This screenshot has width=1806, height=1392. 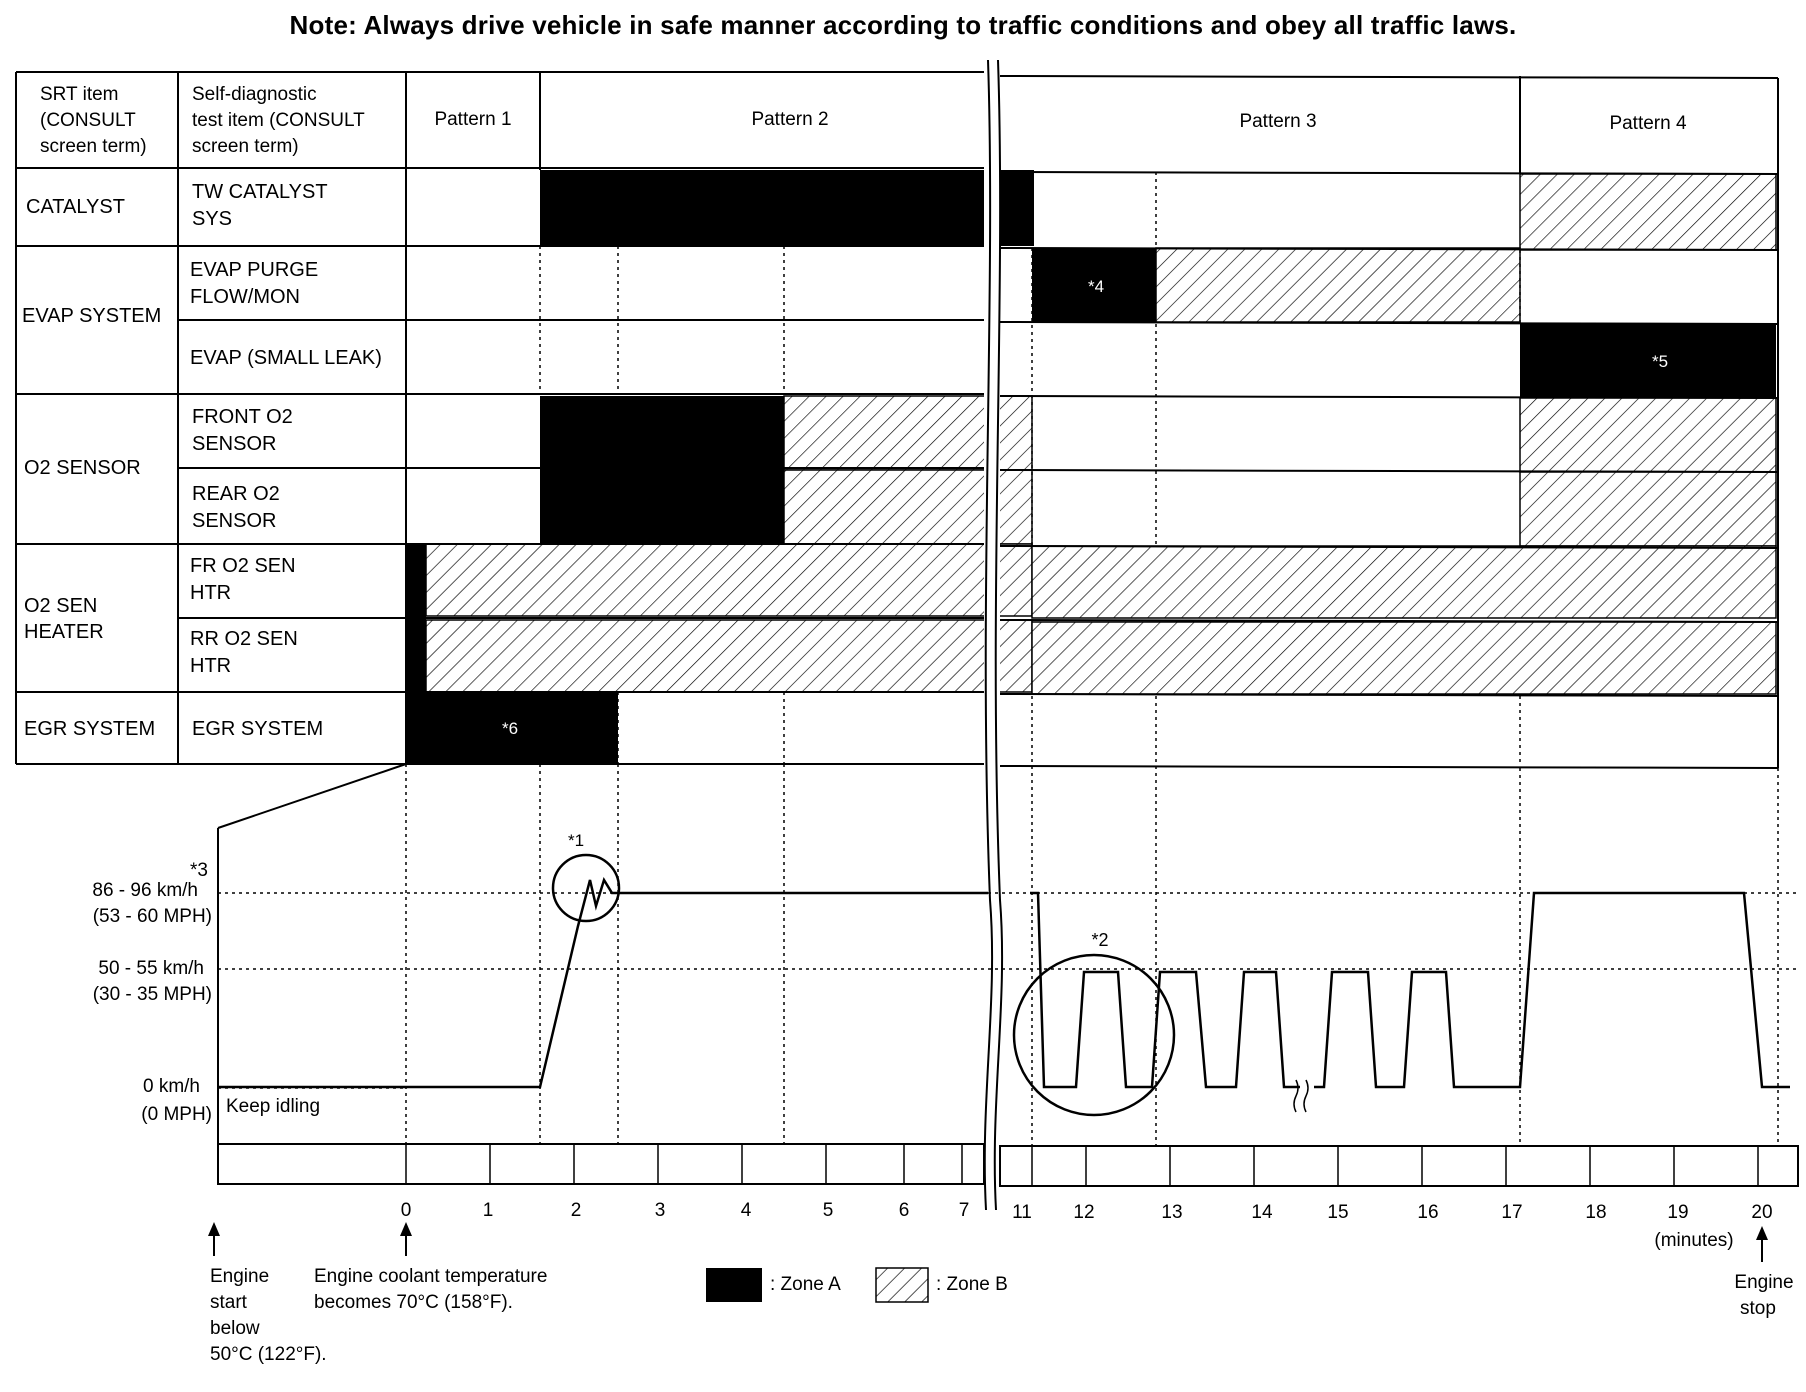 What do you see at coordinates (662, 507) in the screenshot?
I see `zone-a-rear-o2` at bounding box center [662, 507].